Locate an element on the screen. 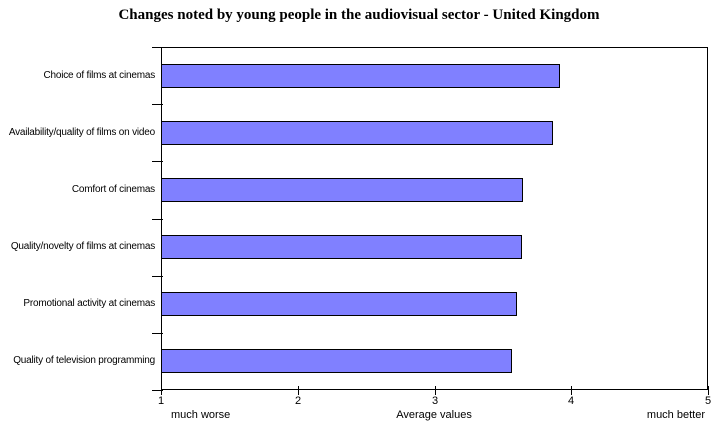 Image resolution: width=718 pixels, height=432 pixels. category-label: Promotional activity at cinemas is located at coordinates (89, 304).